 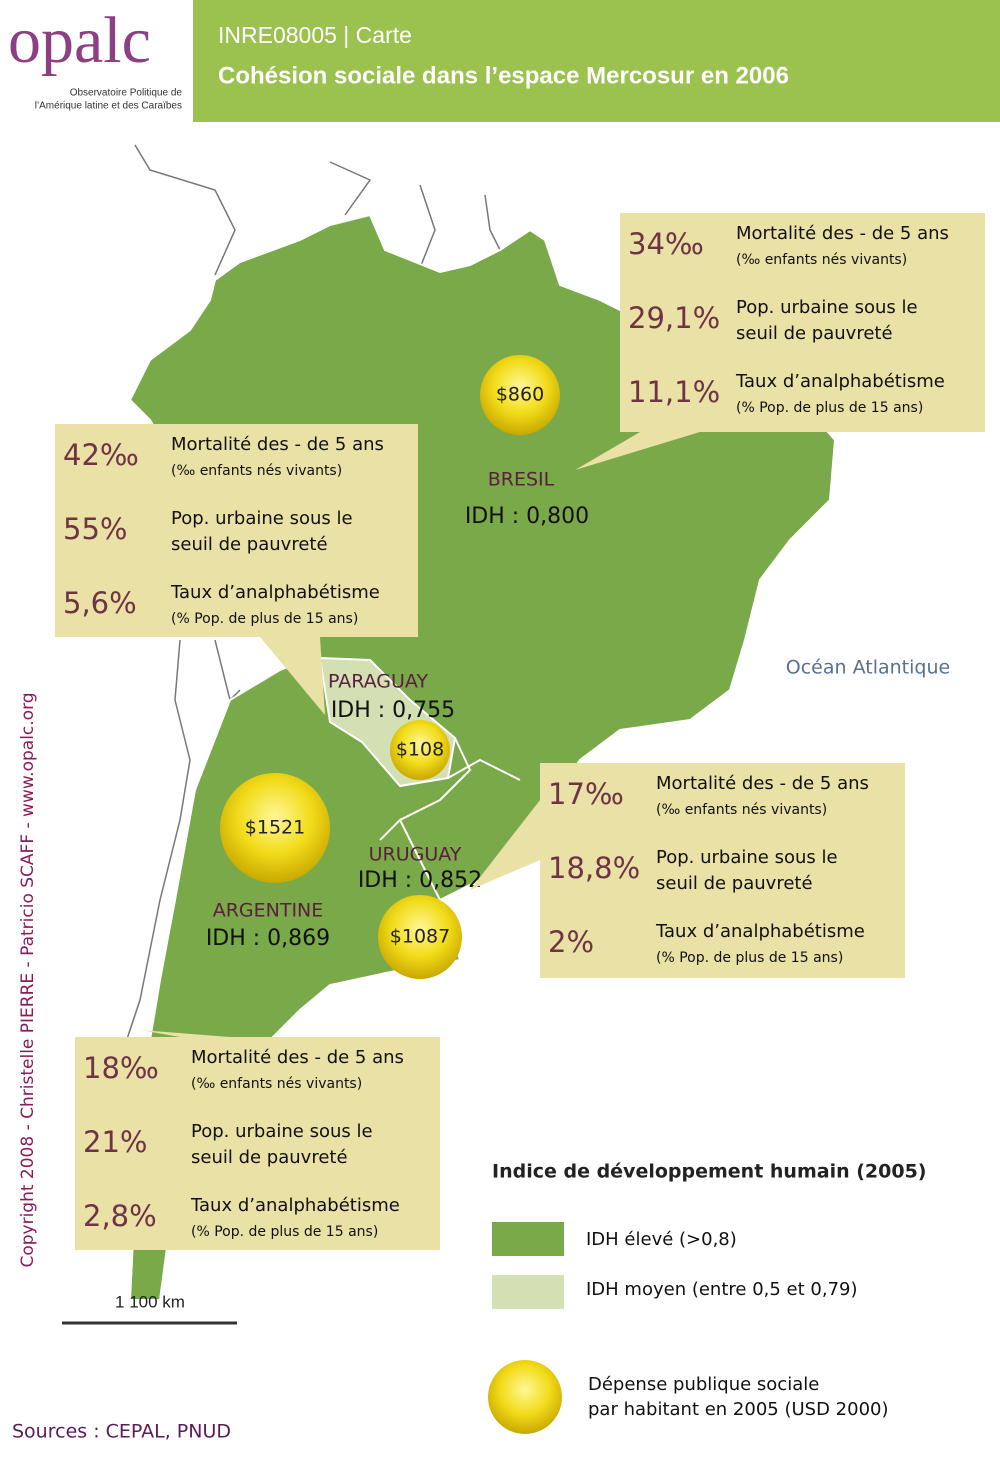 What do you see at coordinates (378, 682) in the screenshot?
I see `country-name: PARAGUAY` at bounding box center [378, 682].